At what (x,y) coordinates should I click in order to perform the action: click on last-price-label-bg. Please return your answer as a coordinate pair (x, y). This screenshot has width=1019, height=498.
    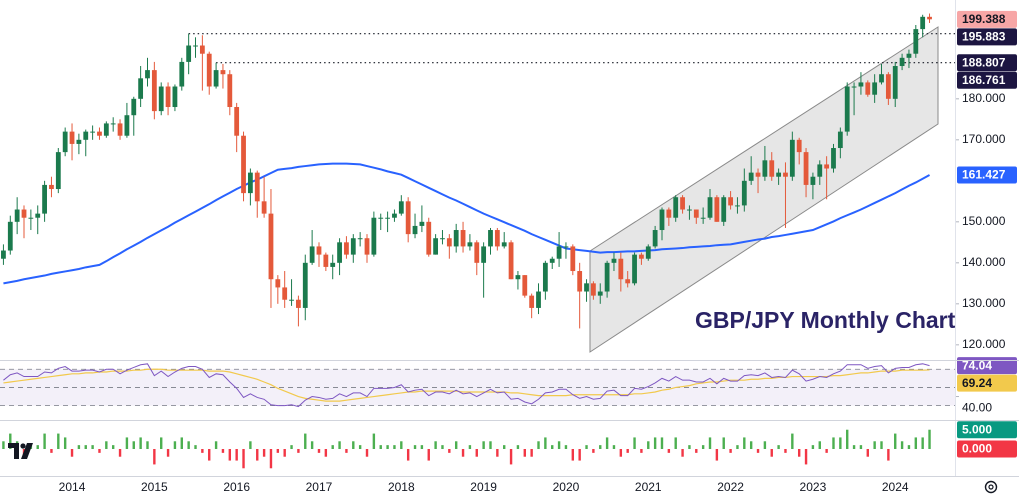
    Looking at the image, I should click on (987, 19).